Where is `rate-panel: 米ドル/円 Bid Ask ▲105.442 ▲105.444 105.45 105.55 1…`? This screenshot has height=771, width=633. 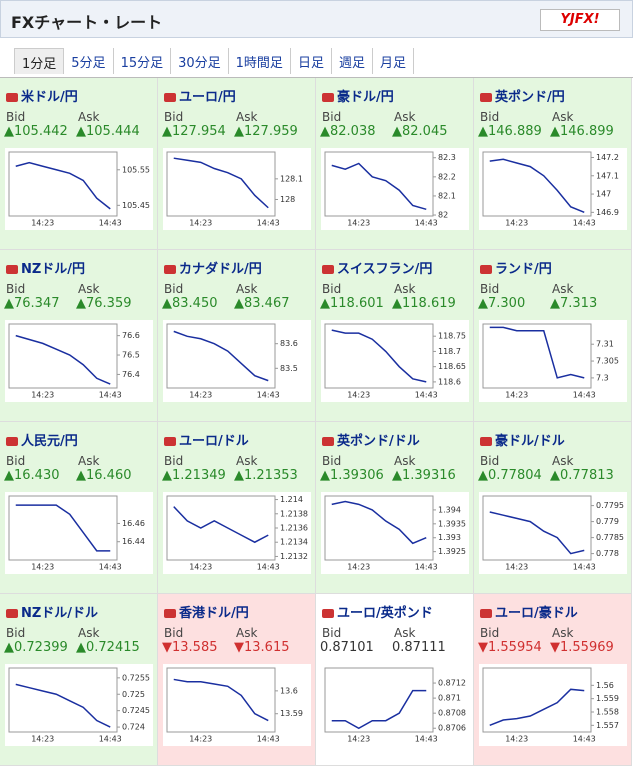
rate-panel: 米ドル/円 Bid Ask ▲105.442 ▲105.444 105.45 105.55 1… is located at coordinates (79, 164).